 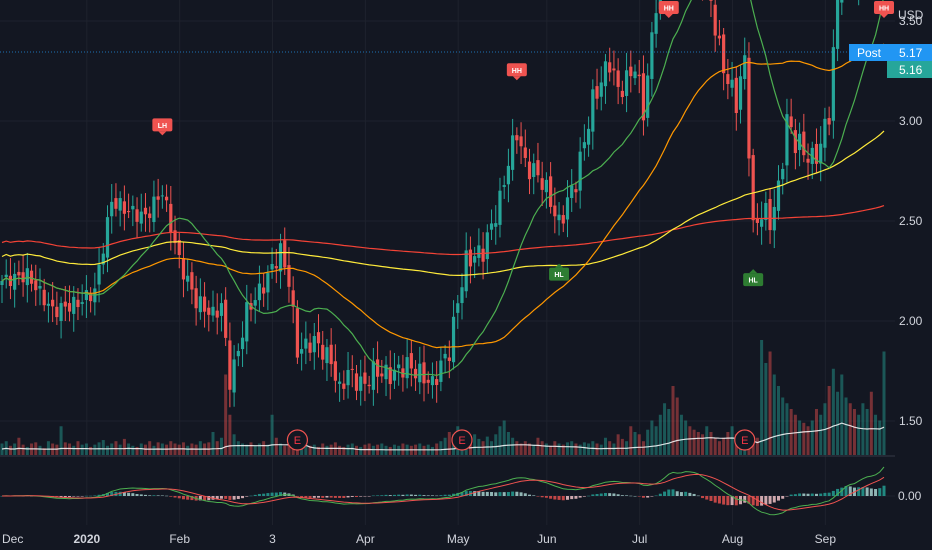 What do you see at coordinates (911, 221) in the screenshot?
I see `price-tick-label: 2.50` at bounding box center [911, 221].